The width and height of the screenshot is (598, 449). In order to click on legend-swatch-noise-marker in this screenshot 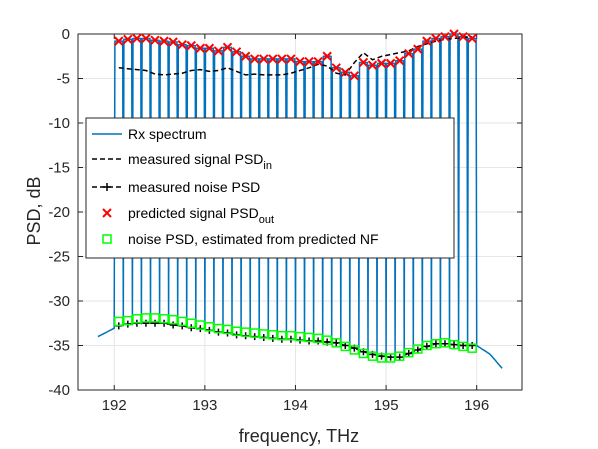, I will do `click(107, 187)`.